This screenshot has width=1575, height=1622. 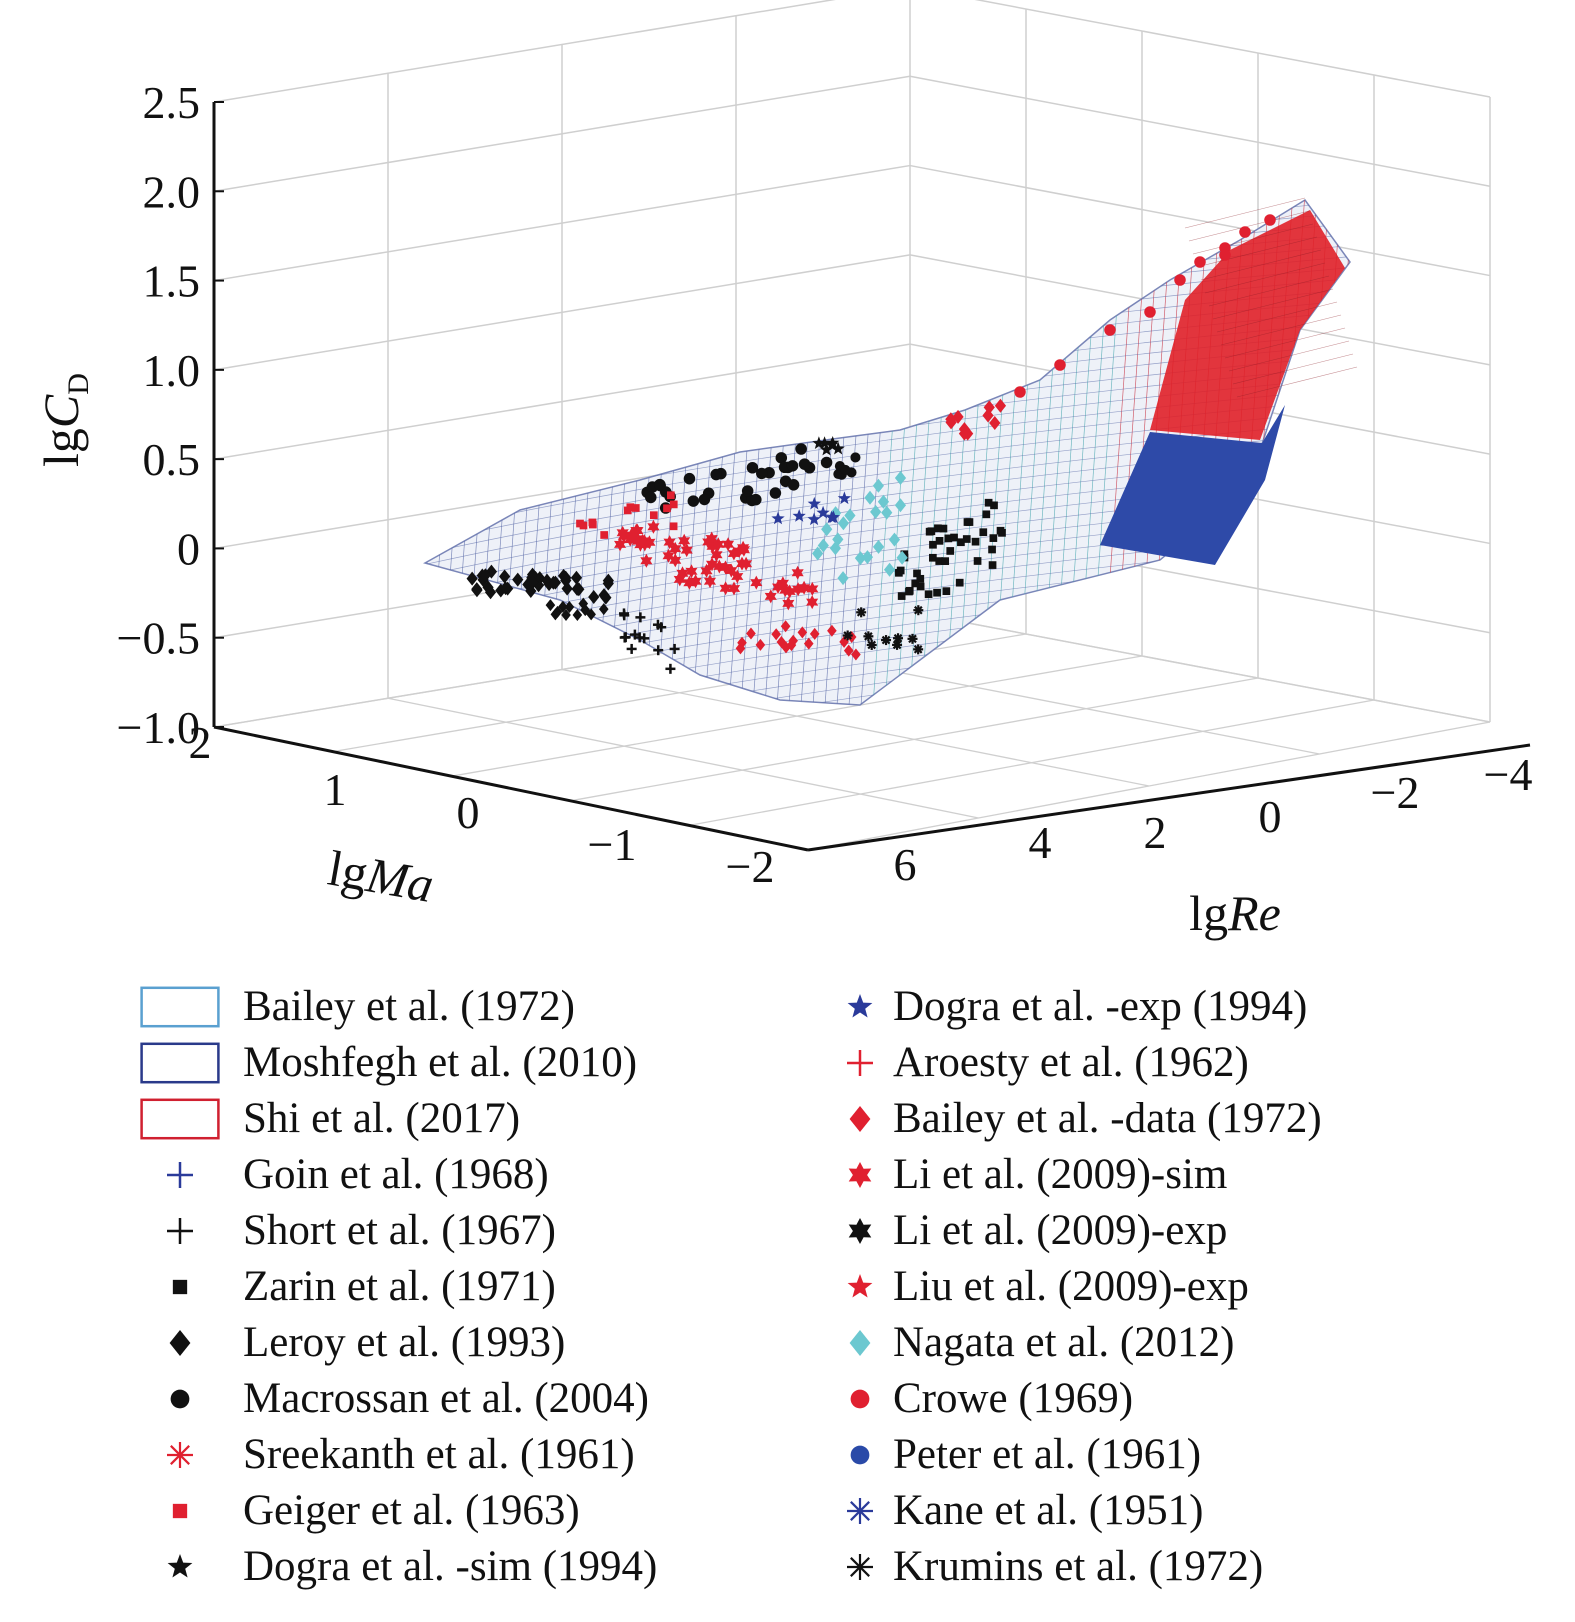 I want to click on z-tick-label: 2.5, so click(x=172, y=102).